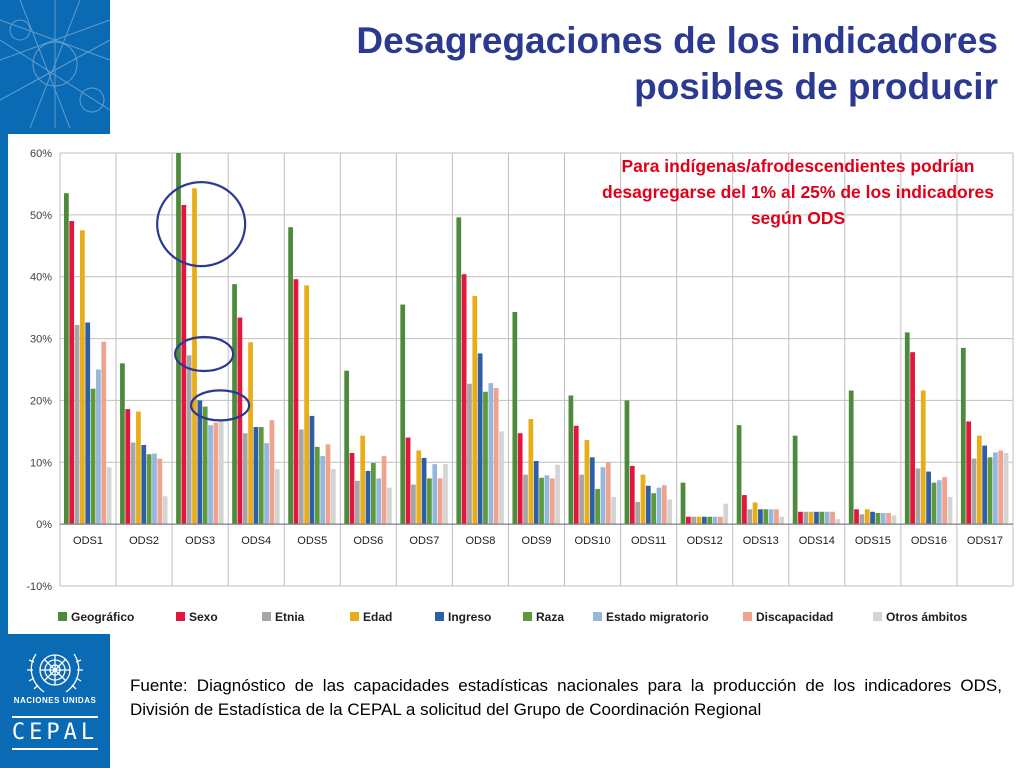  Describe the element at coordinates (44, 525) in the screenshot. I see `y-tick-label: 0%` at that location.